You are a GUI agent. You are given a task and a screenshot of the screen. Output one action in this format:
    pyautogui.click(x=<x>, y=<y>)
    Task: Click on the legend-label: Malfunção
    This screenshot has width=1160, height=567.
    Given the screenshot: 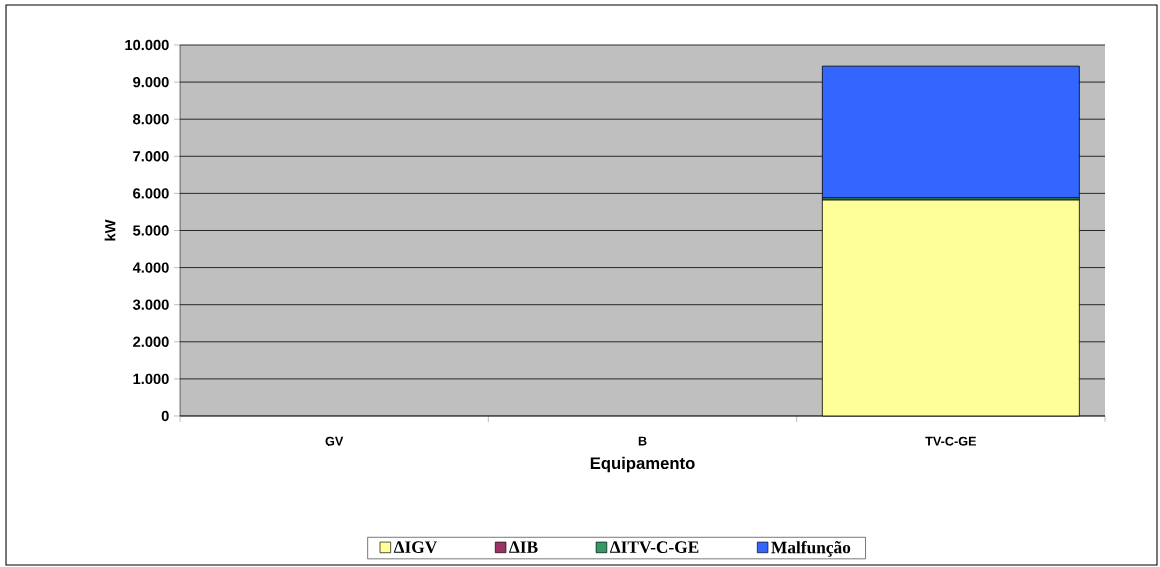 What is the action you would take?
    pyautogui.click(x=811, y=548)
    